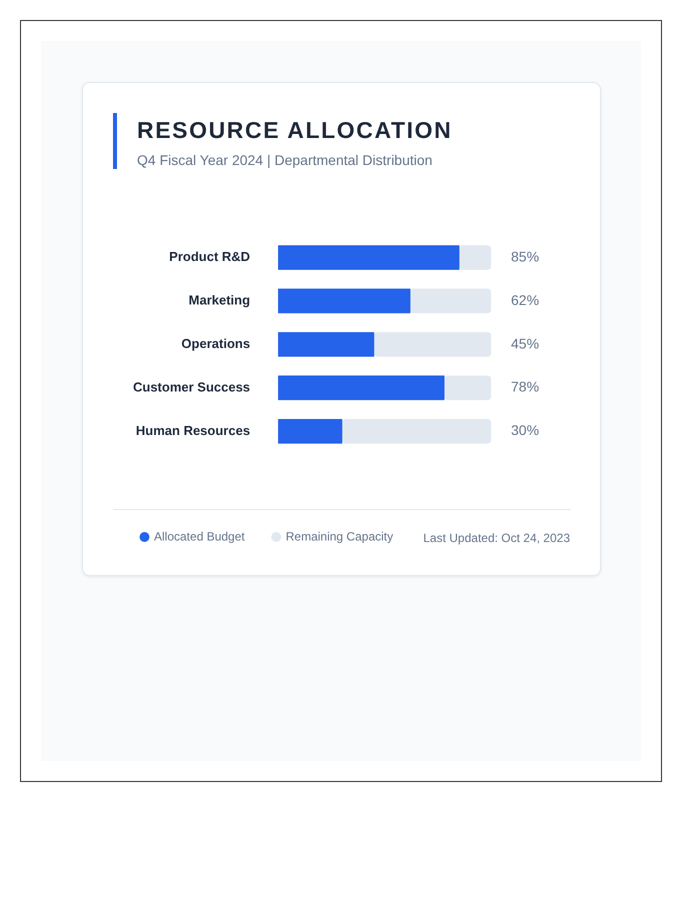  I want to click on legend-label: Allocated Budget, so click(200, 536).